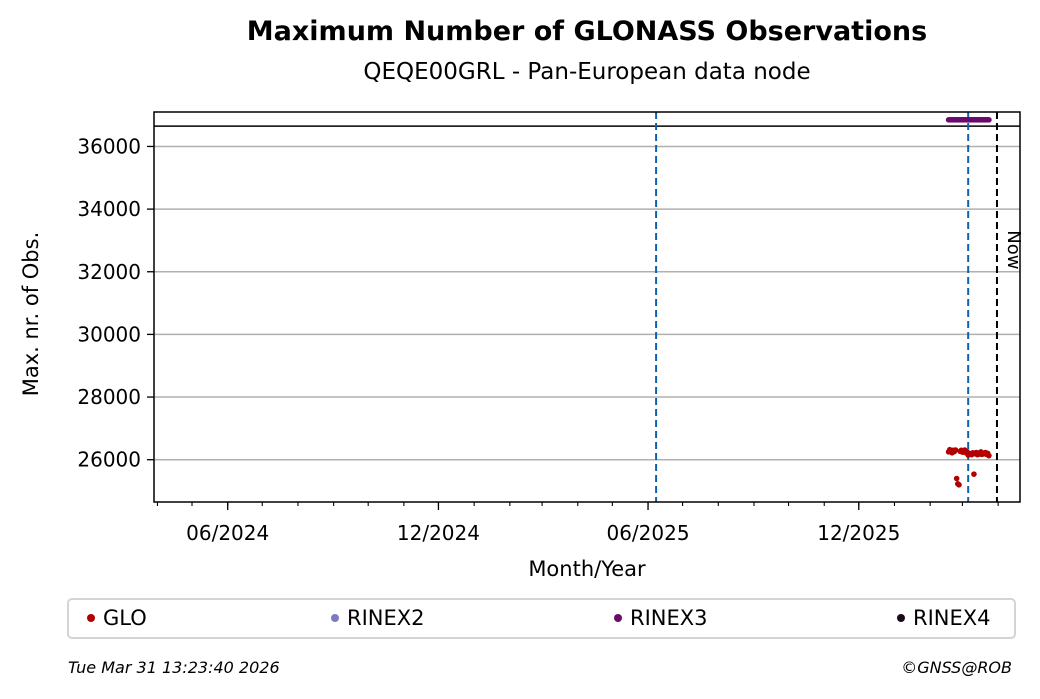 Image resolution: width=1040 pixels, height=699 pixels. Describe the element at coordinates (989, 120) in the screenshot. I see `point-rinex3` at that location.